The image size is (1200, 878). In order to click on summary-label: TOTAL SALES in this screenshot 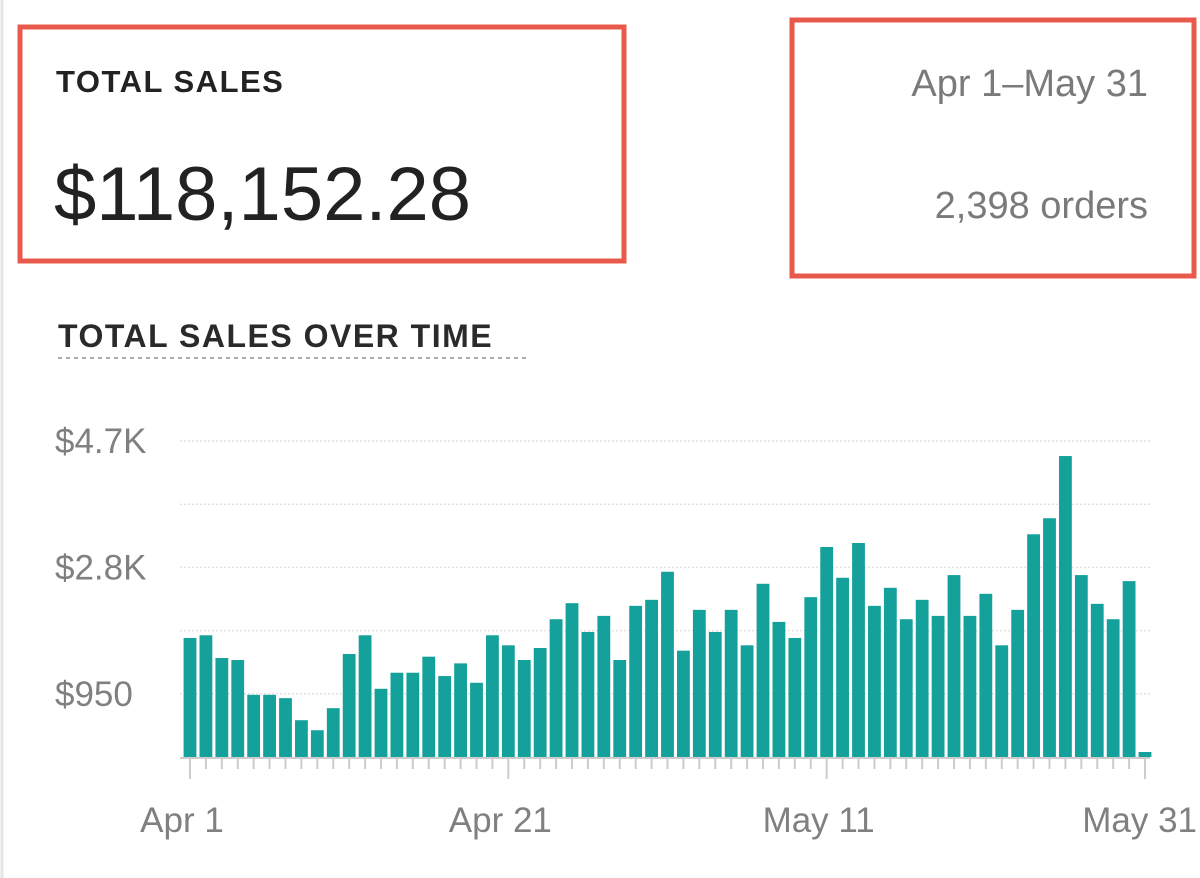, I will do `click(170, 81)`.